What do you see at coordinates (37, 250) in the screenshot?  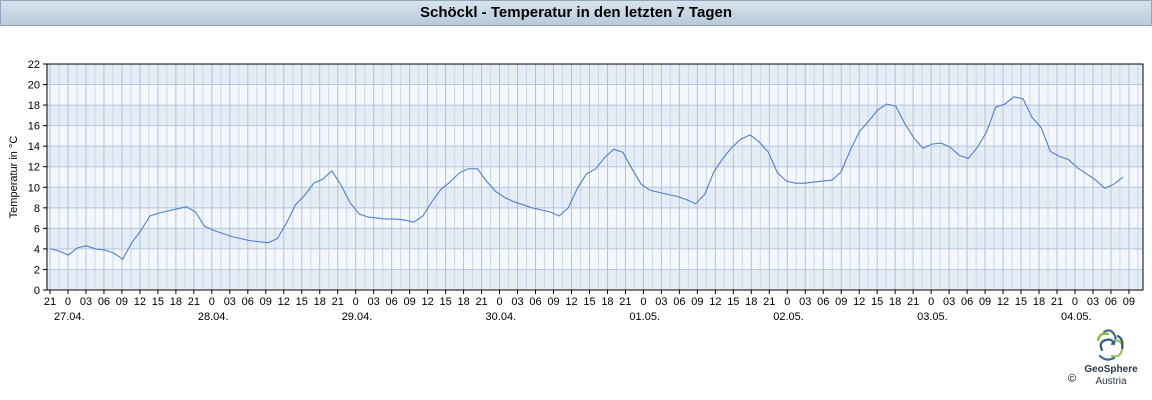 I see `y-tick-label: 4` at bounding box center [37, 250].